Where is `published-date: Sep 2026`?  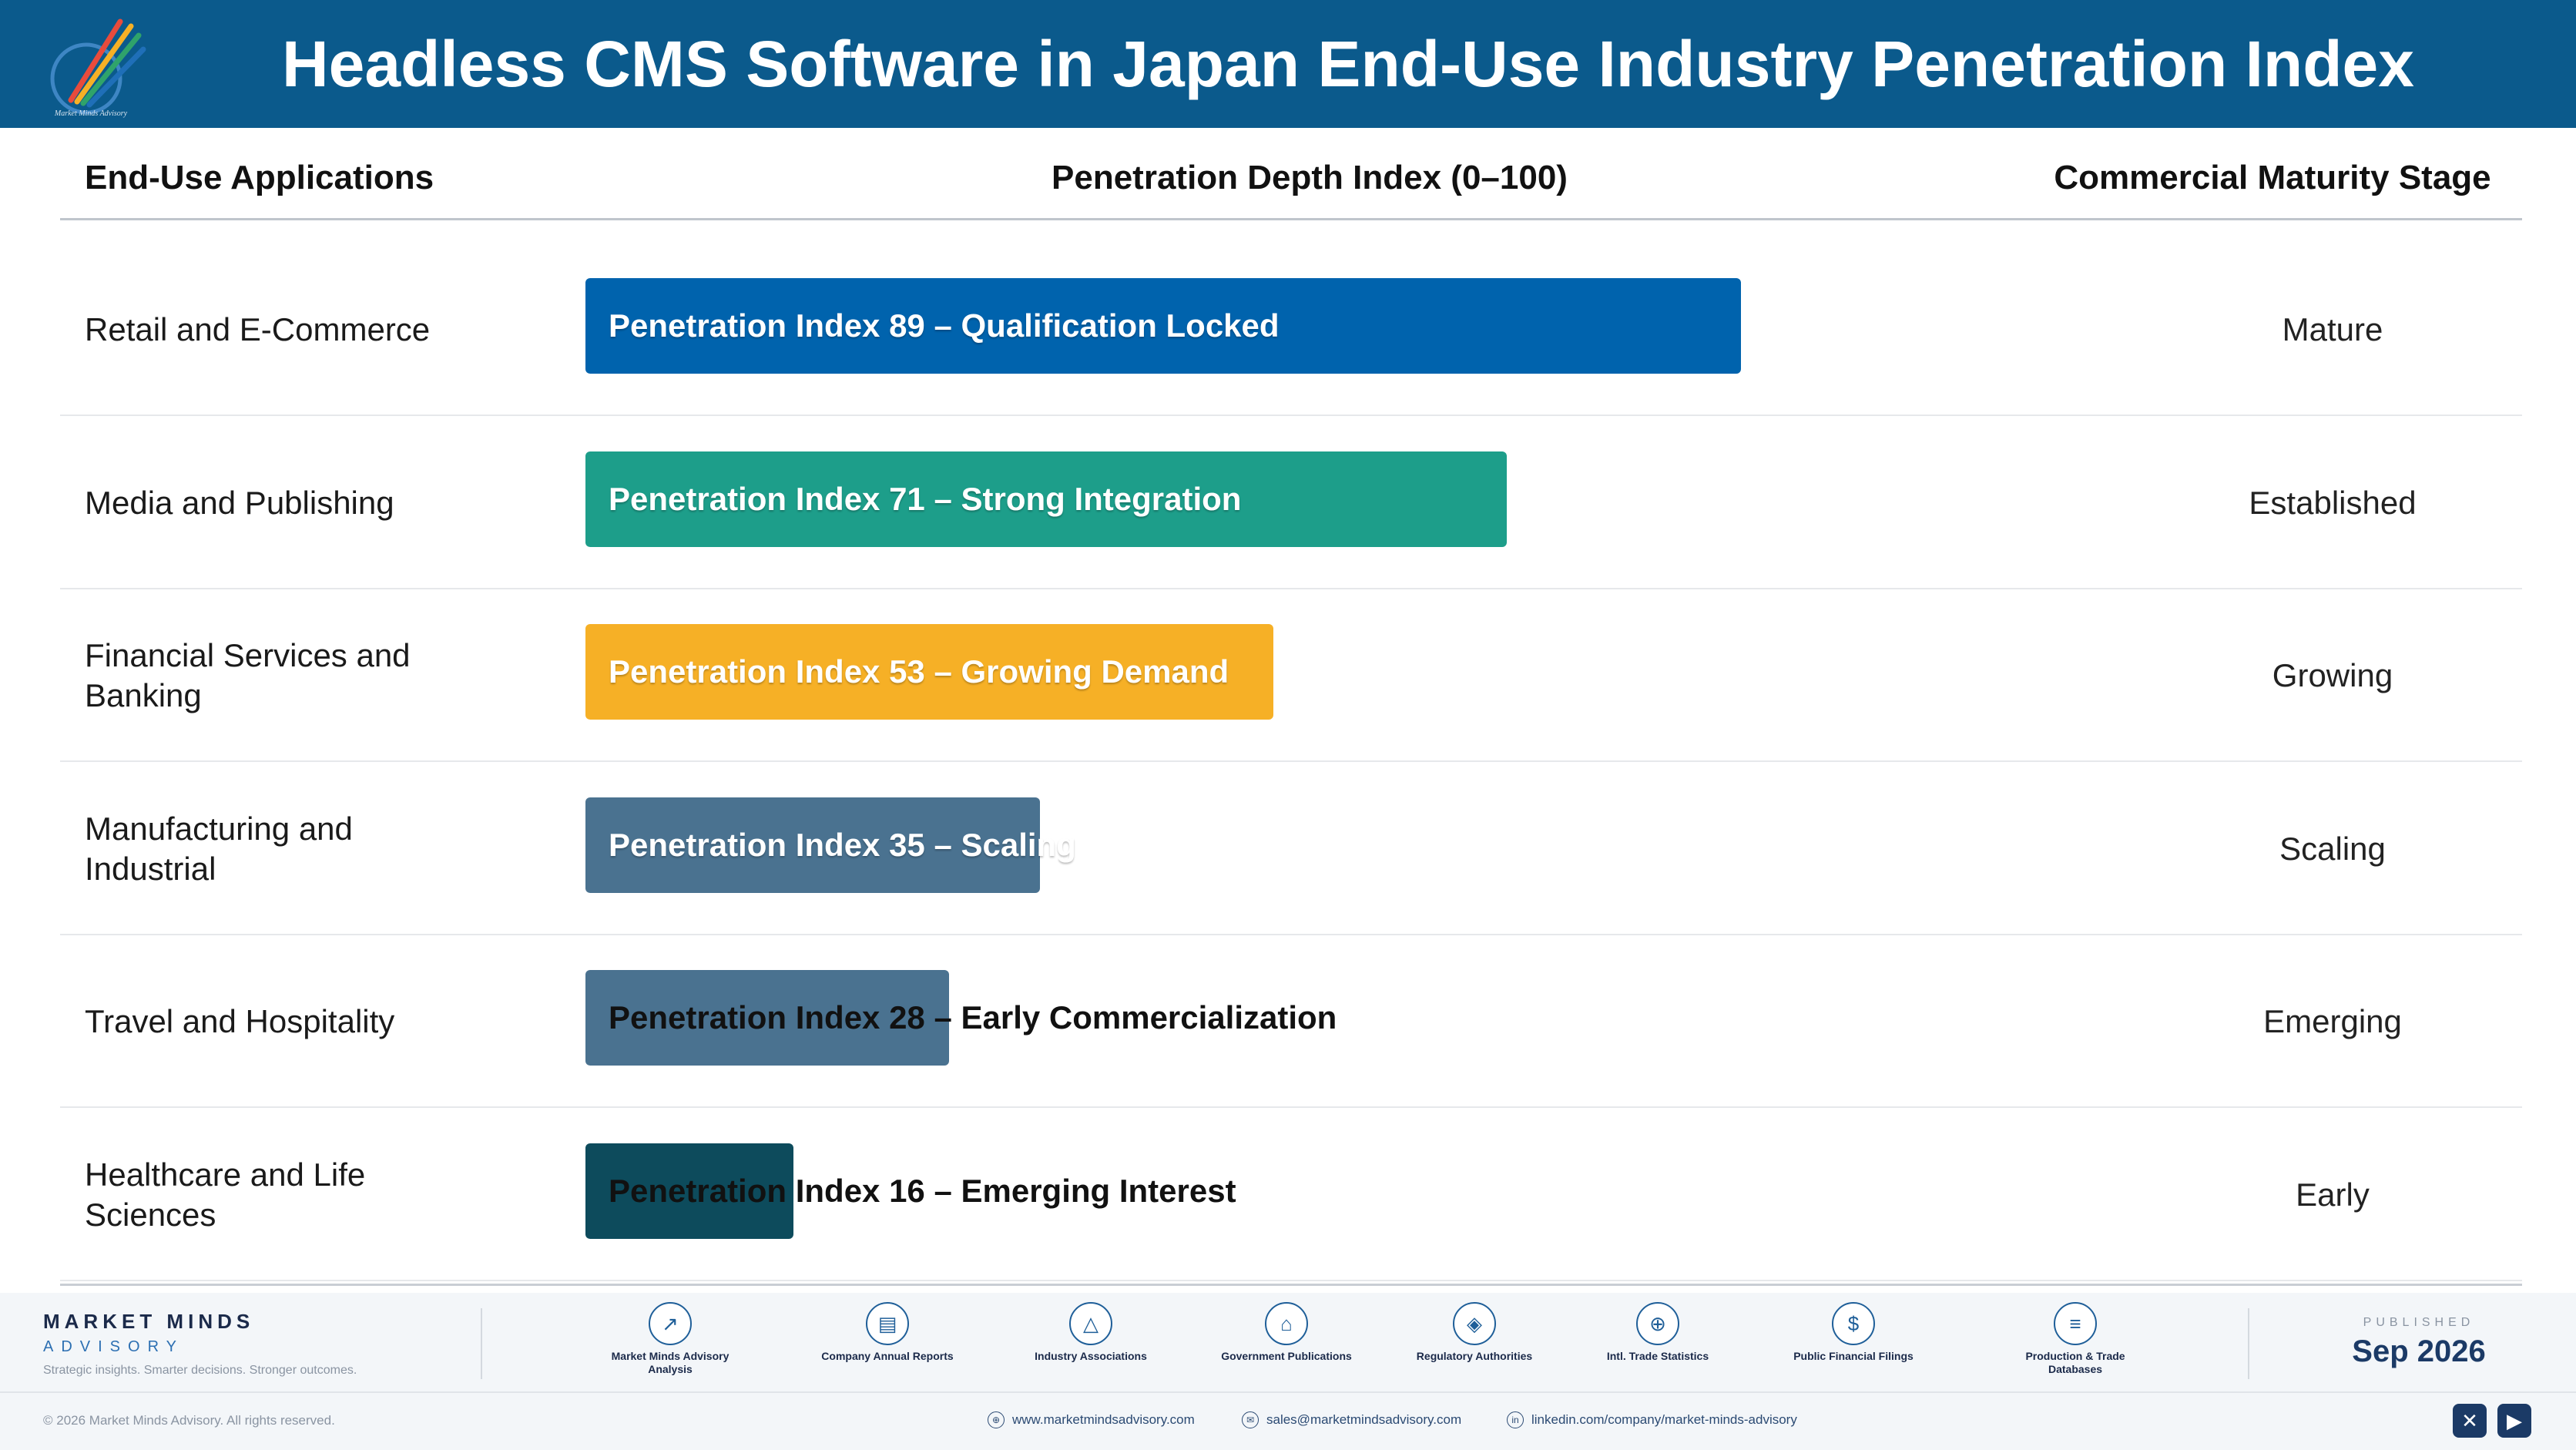 published-date: Sep 2026 is located at coordinates (2419, 1351).